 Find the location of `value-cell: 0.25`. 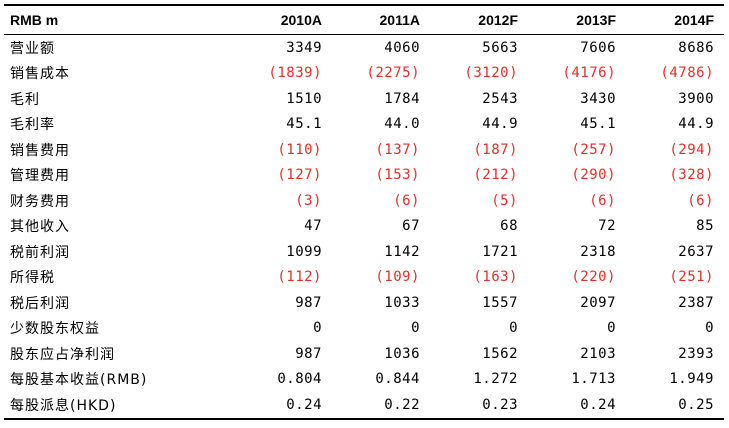

value-cell: 0.25 is located at coordinates (675, 406).